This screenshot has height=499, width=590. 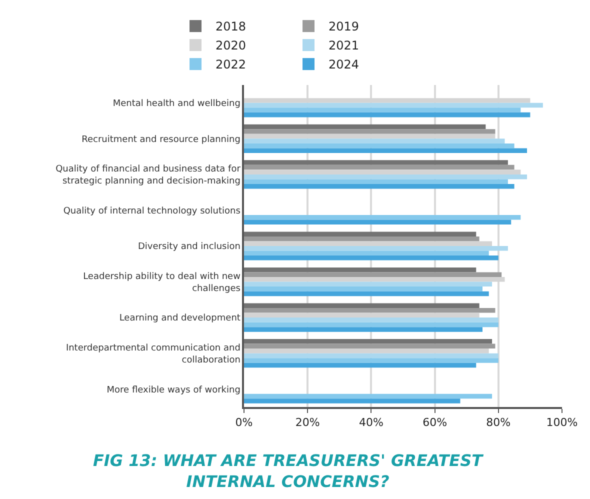 I want to click on y-tick-label: Leadership ability to deal with new challenges, so click(x=162, y=283).